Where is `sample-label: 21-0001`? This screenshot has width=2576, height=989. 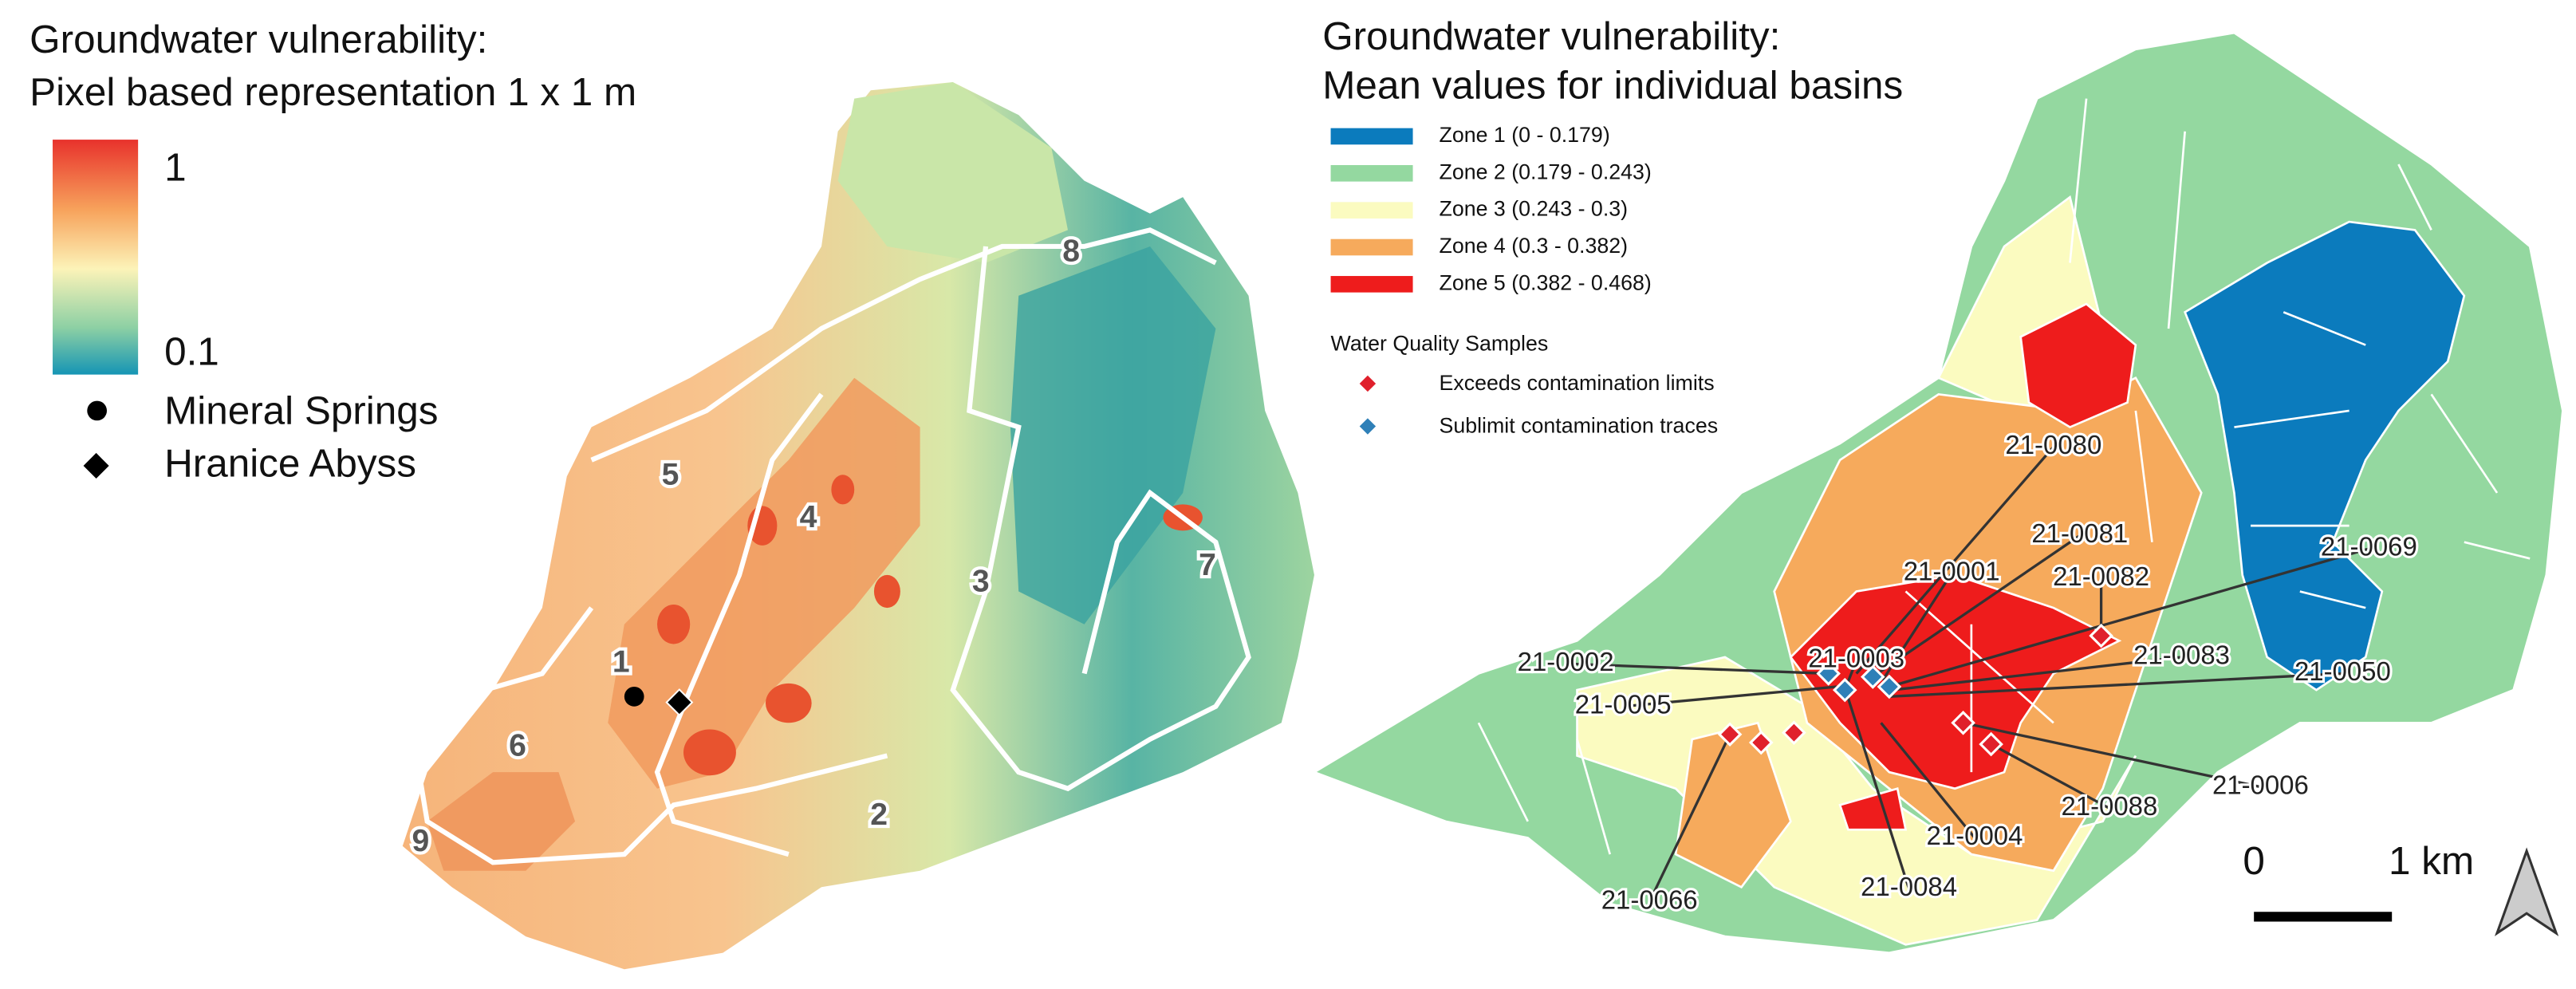
sample-label: 21-0001 is located at coordinates (1952, 571).